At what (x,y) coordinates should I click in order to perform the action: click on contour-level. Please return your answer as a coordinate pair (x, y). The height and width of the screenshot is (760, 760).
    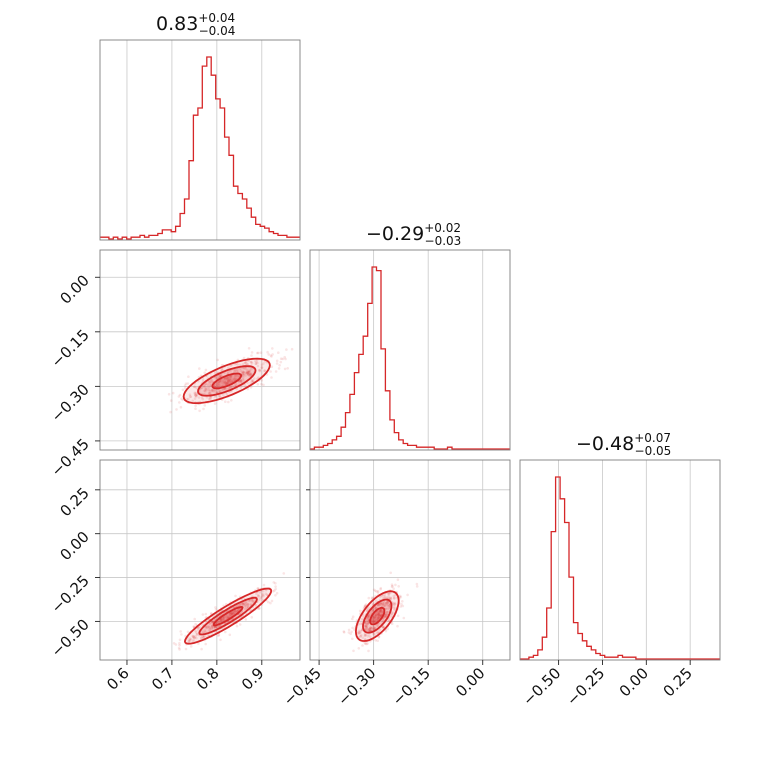
    Looking at the image, I should click on (226, 381).